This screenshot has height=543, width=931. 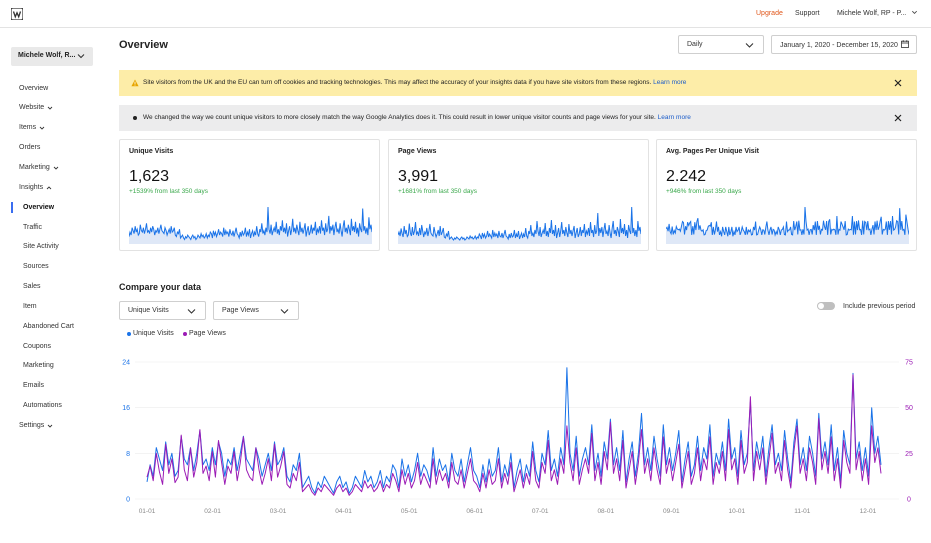 What do you see at coordinates (42, 405) in the screenshot?
I see `sidebar-subitem-automations: Automations` at bounding box center [42, 405].